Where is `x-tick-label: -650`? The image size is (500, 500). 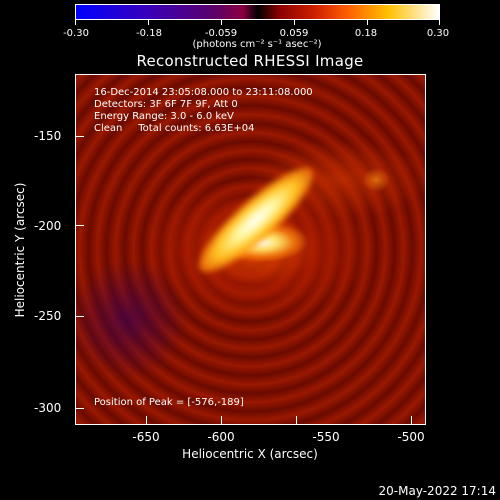 x-tick-label: -650 is located at coordinates (146, 437).